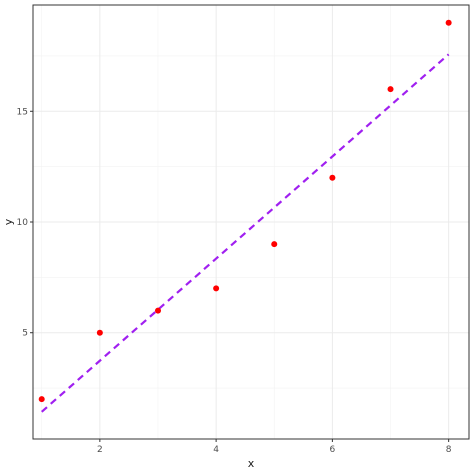 Image resolution: width=474 pixels, height=476 pixels. Describe the element at coordinates (100, 450) in the screenshot. I see `x-tick-label: 2` at that location.